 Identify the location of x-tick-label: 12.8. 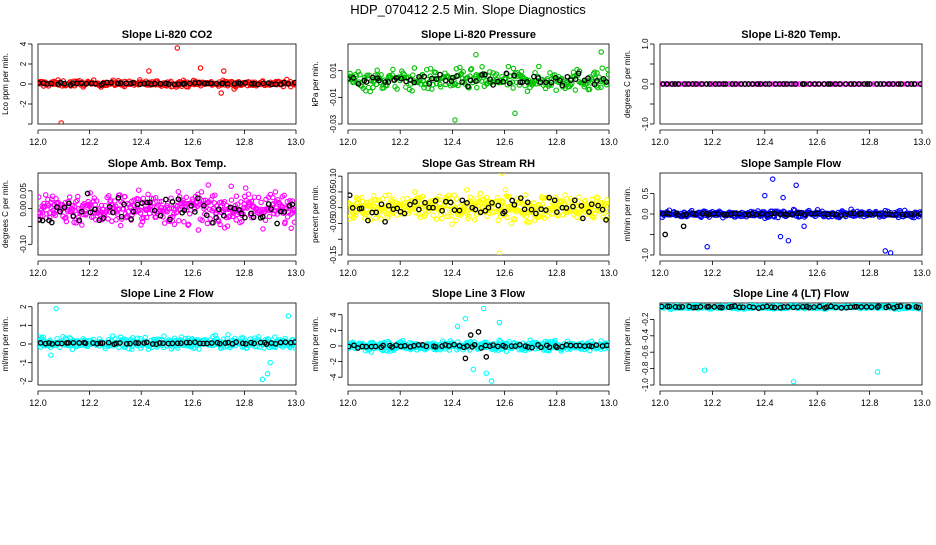
(870, 273).